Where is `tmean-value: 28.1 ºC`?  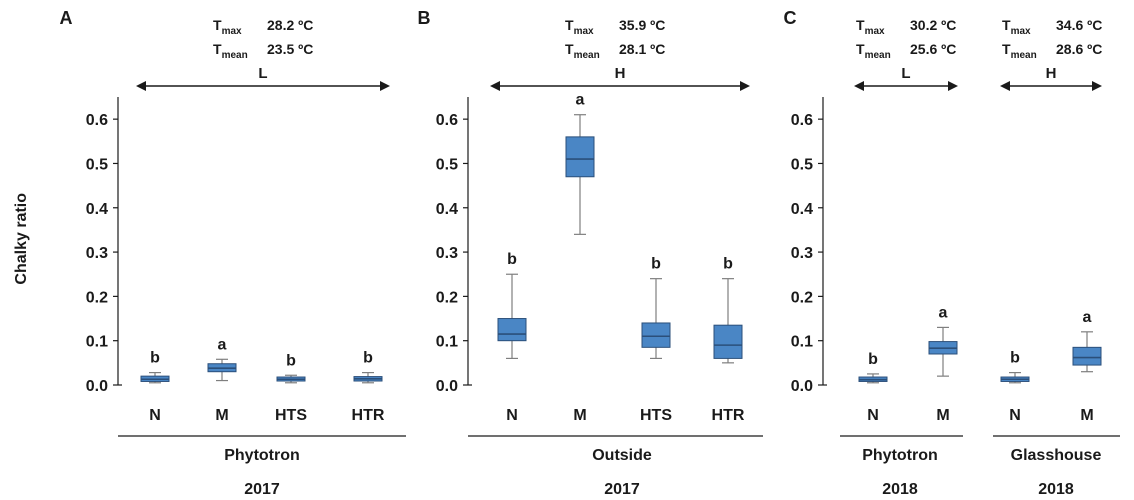
tmean-value: 28.1 ºC is located at coordinates (642, 49).